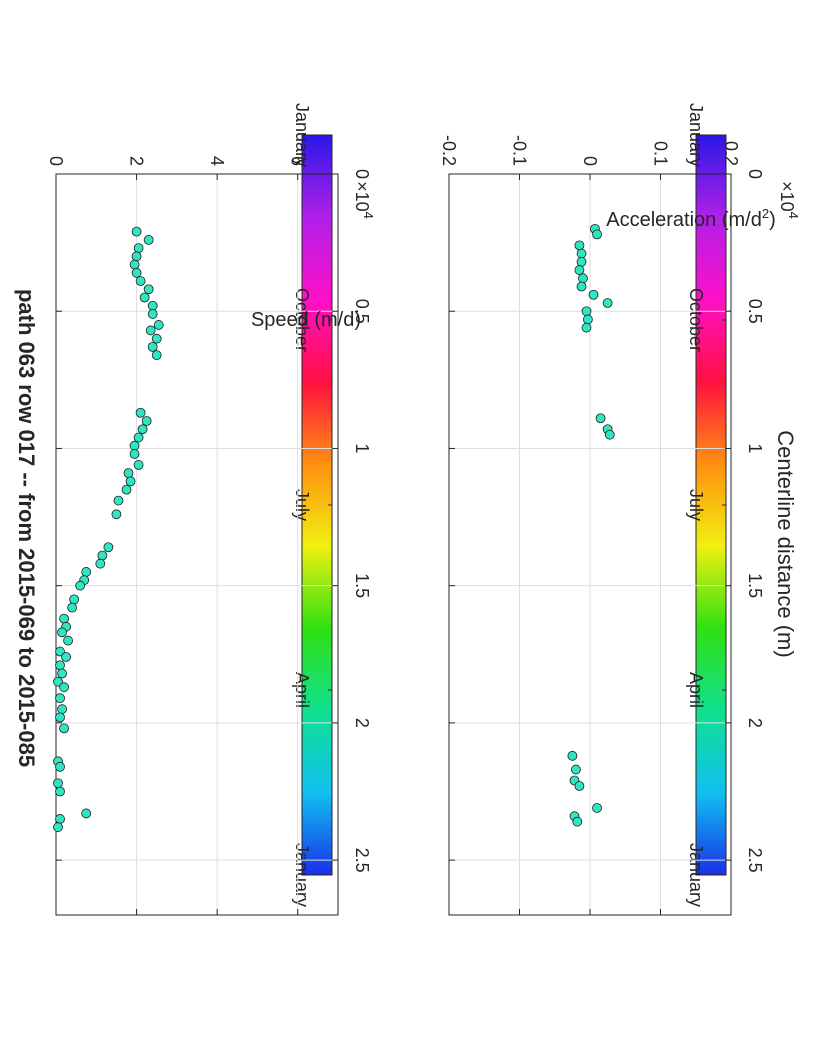  What do you see at coordinates (731, 153) in the screenshot?
I see `y-tick-label: 0.2` at bounding box center [731, 153].